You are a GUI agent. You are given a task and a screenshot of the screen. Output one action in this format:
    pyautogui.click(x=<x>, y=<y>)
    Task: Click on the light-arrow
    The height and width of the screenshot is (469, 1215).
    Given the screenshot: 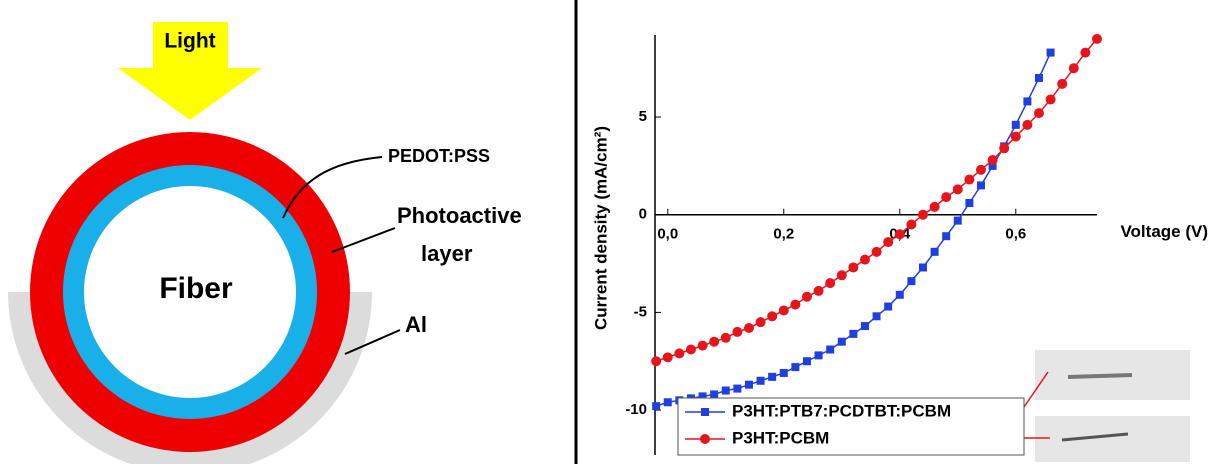 What is the action you would take?
    pyautogui.click(x=190, y=71)
    